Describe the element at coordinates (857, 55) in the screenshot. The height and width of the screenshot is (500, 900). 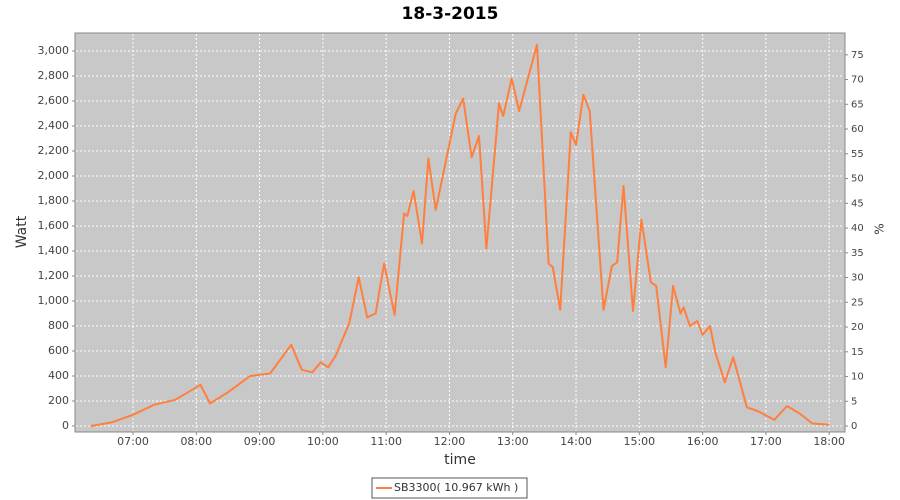
I see `y2-tick-label: 75` at that location.